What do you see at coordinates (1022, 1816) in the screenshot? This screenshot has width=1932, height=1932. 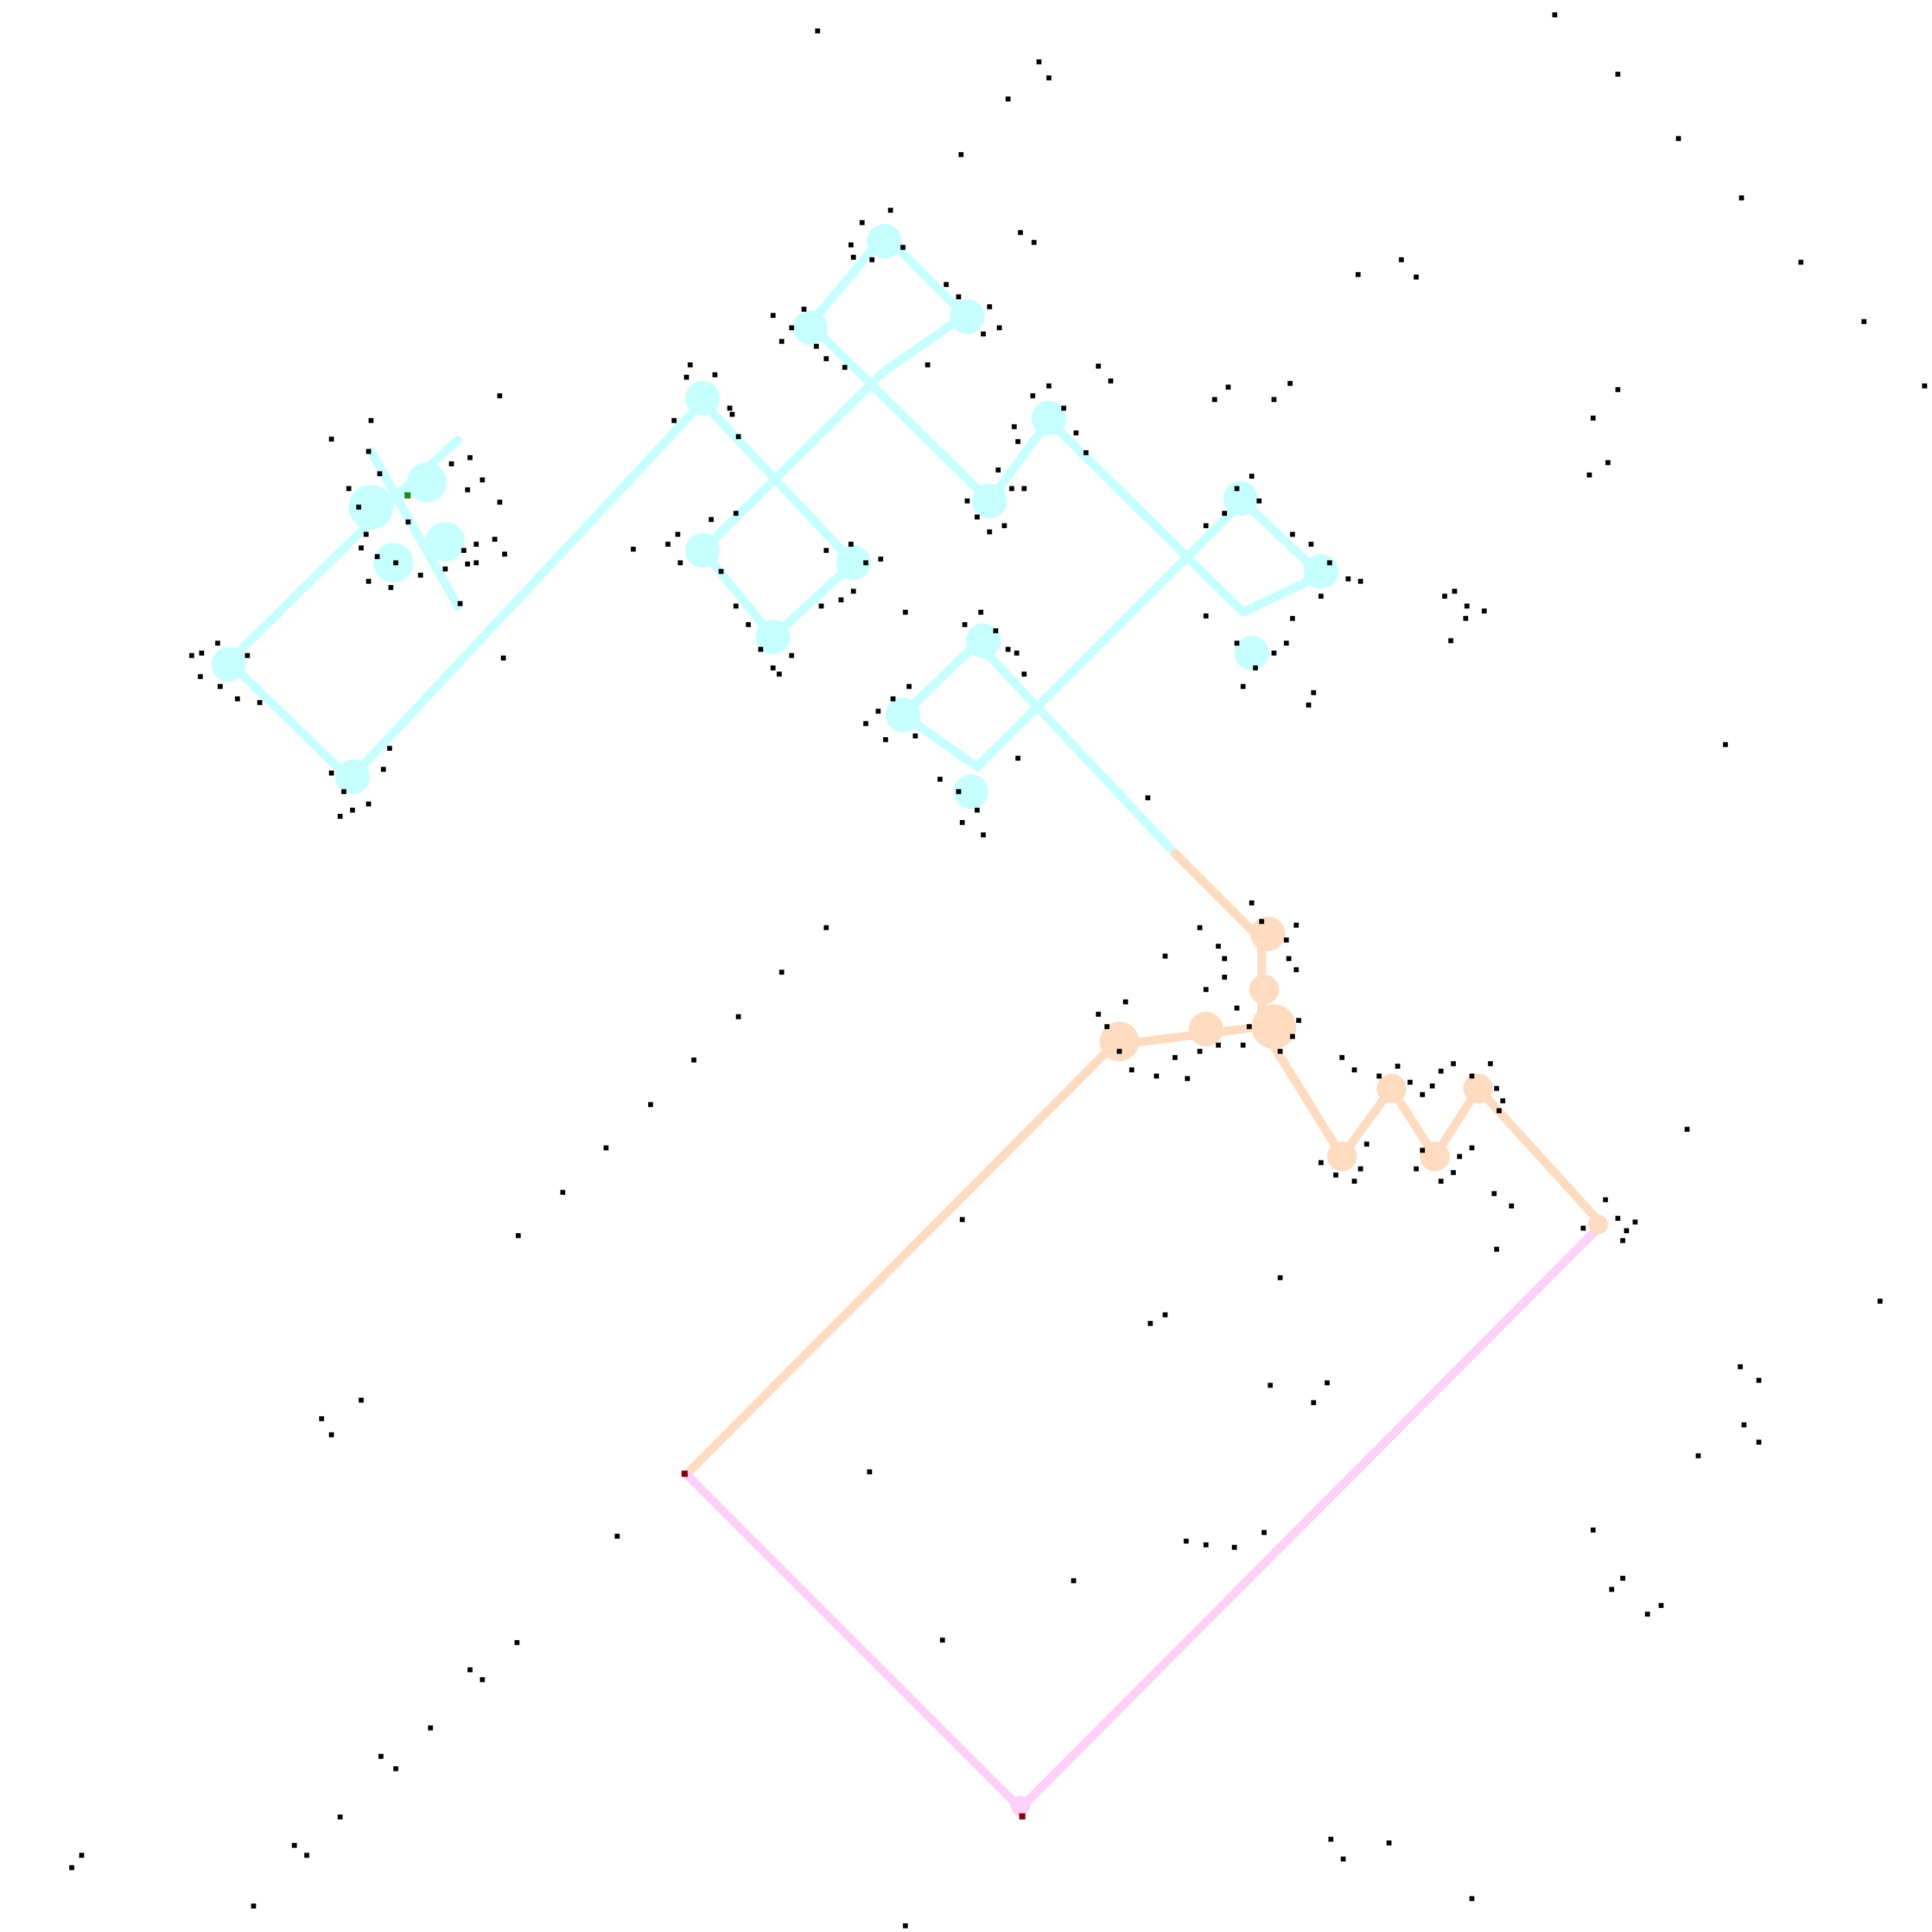 I see `end-marker-bottom` at bounding box center [1022, 1816].